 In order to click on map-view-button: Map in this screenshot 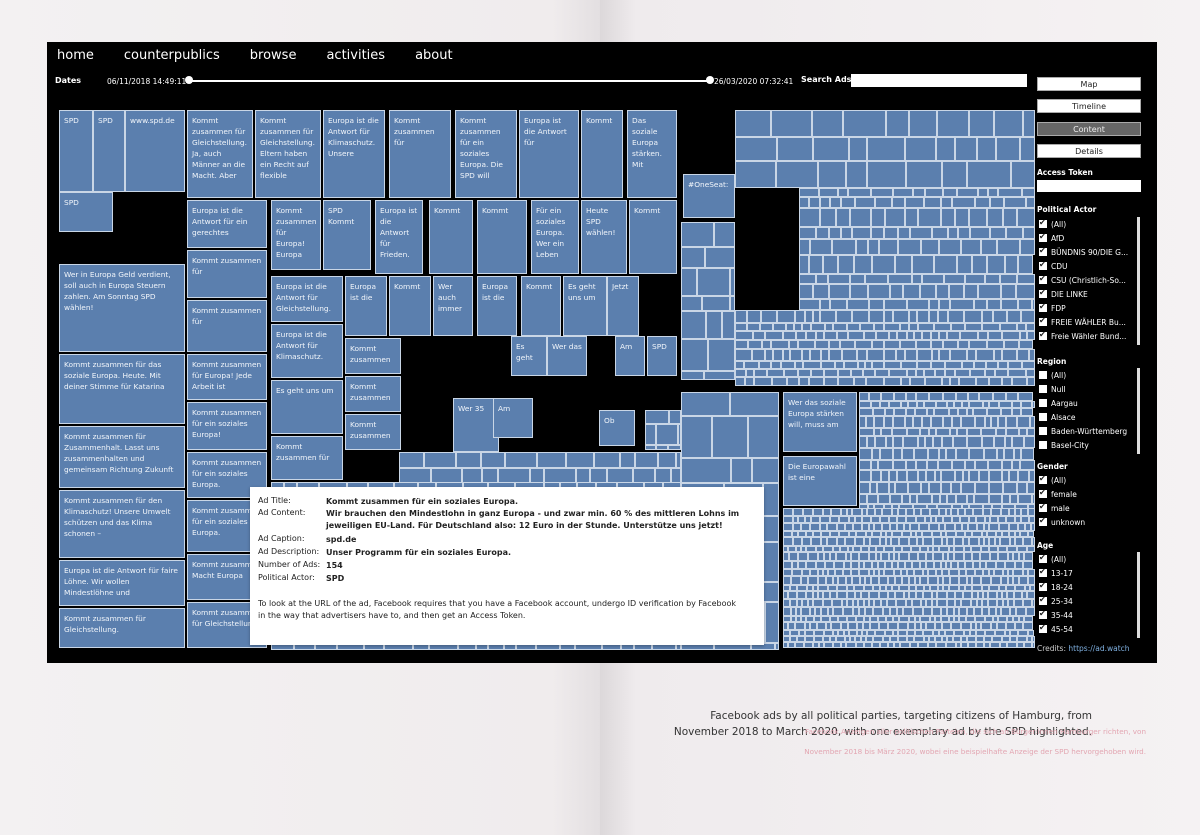, I will do `click(1089, 84)`.